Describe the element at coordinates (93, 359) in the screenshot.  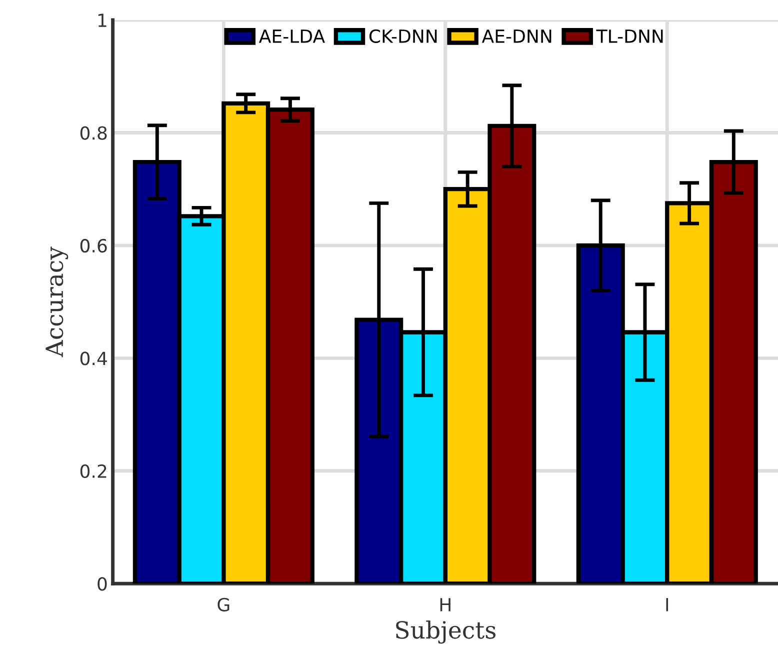
I see `y-tick-label: 0.4` at that location.